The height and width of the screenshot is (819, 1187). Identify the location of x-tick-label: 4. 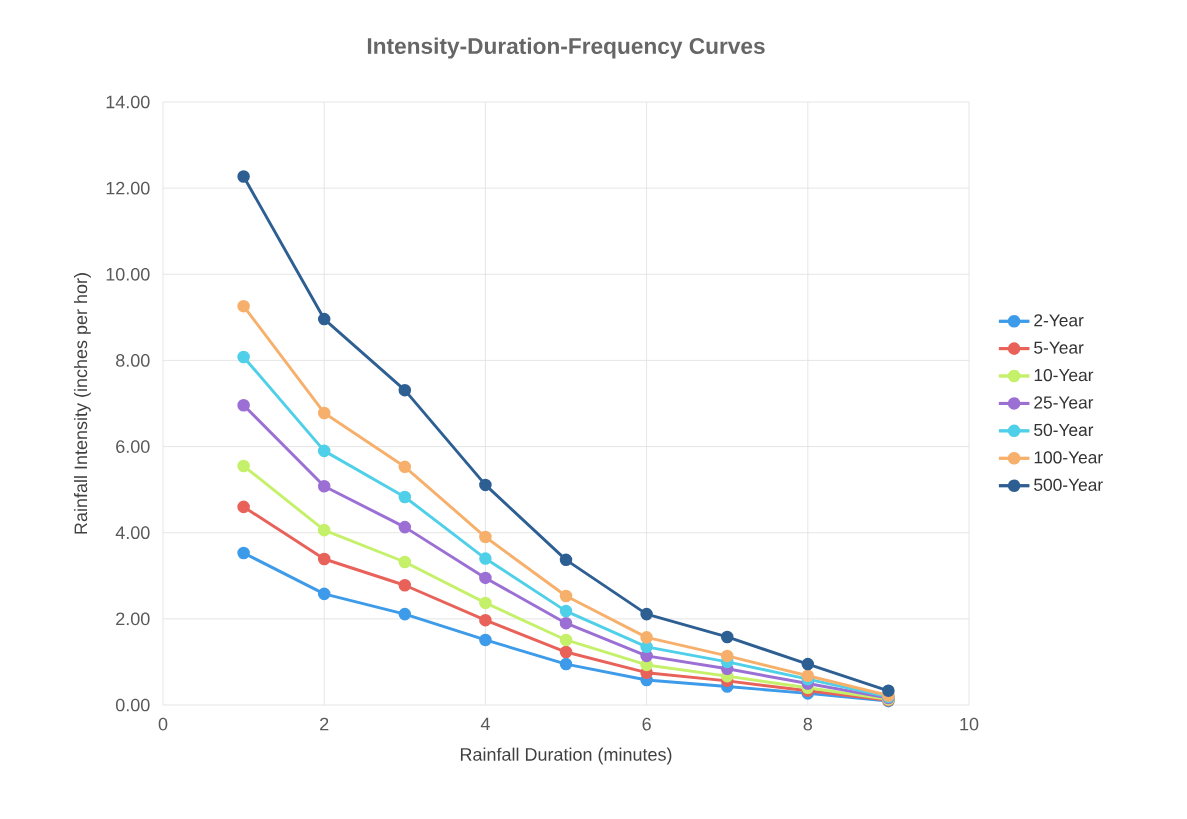
(485, 724).